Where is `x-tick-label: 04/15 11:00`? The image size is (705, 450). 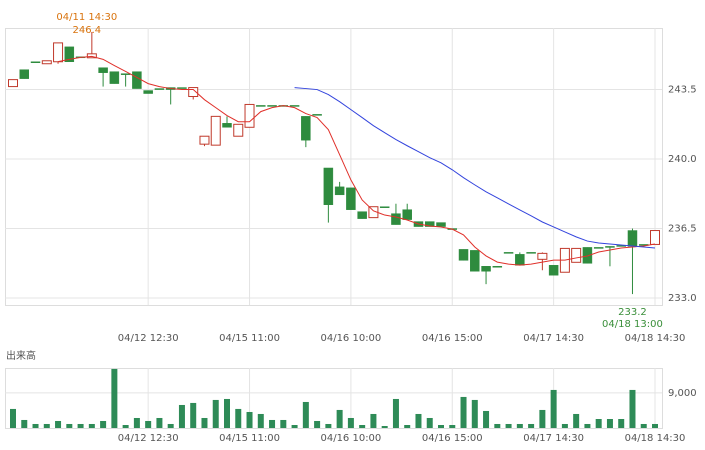
x-tick-label: 04/15 11:00 is located at coordinates (249, 338).